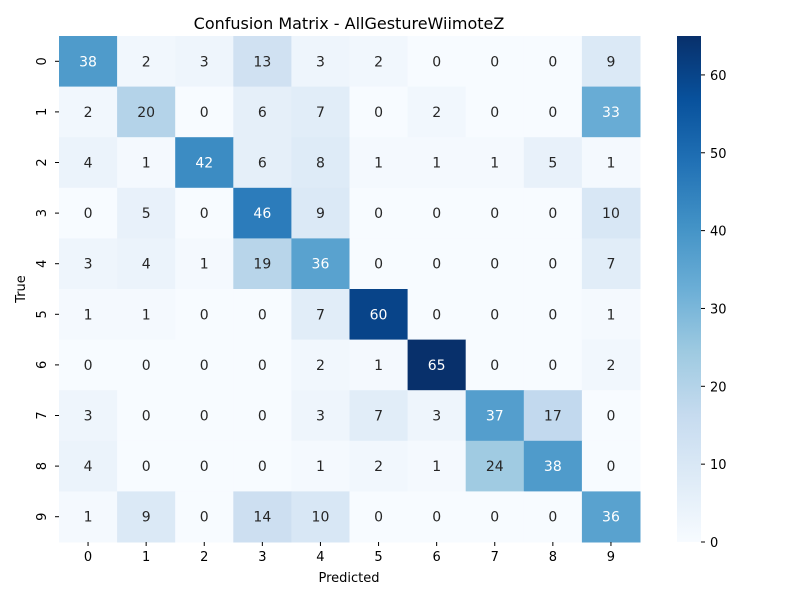 The image size is (800, 600). What do you see at coordinates (495, 557) in the screenshot?
I see `x-tick-label: 7` at bounding box center [495, 557].